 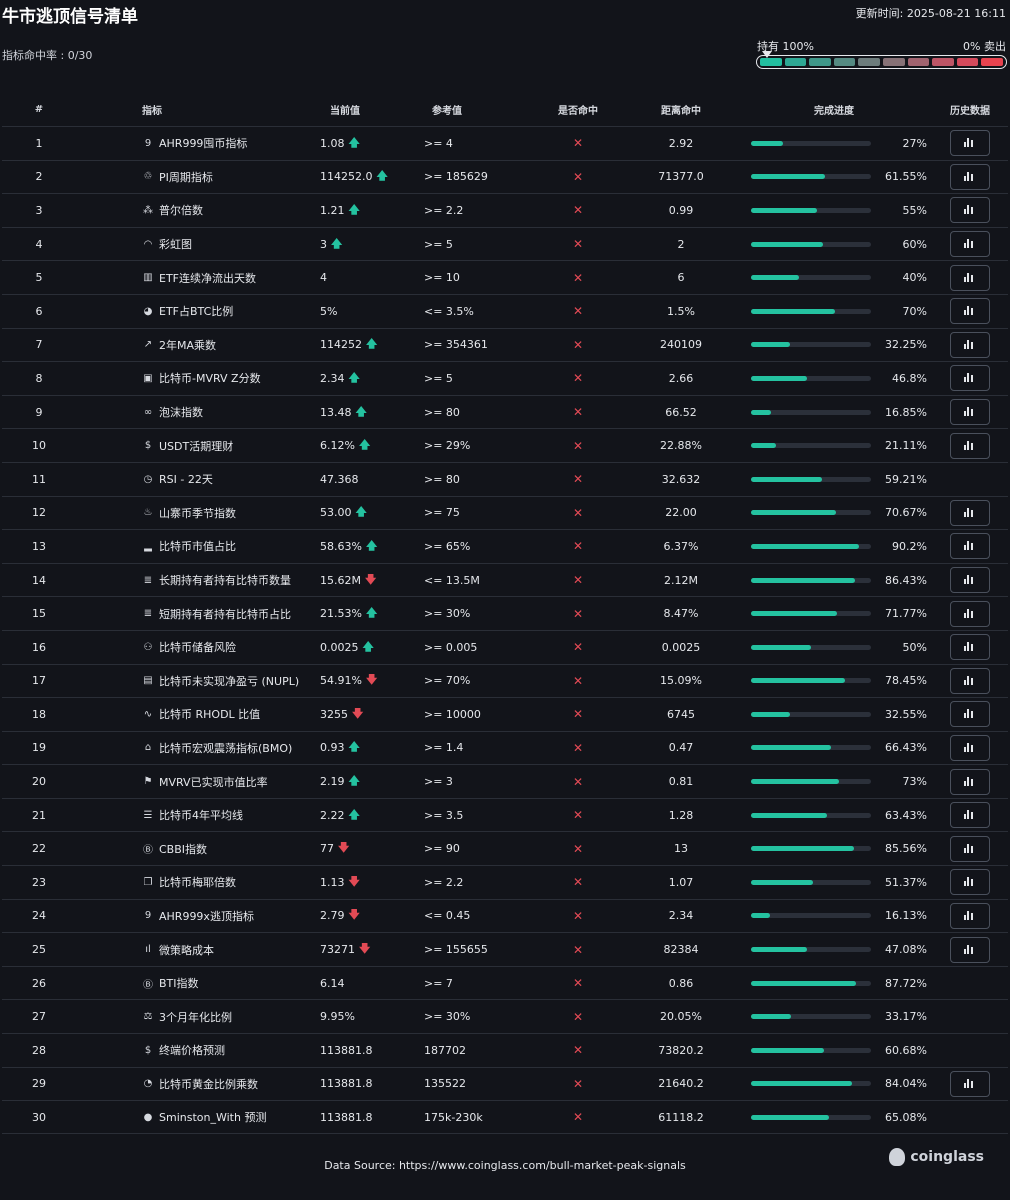 I want to click on reference-value: >= 5, so click(x=438, y=244).